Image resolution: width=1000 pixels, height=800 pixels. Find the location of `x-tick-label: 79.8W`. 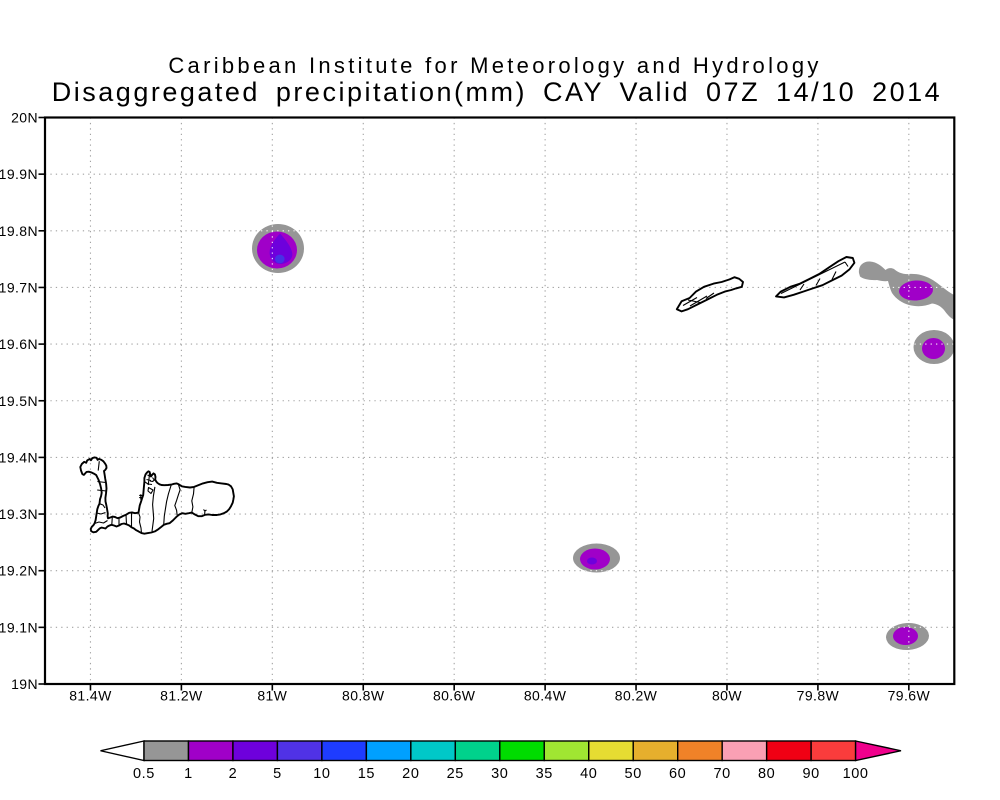

x-tick-label: 79.8W is located at coordinates (818, 696).